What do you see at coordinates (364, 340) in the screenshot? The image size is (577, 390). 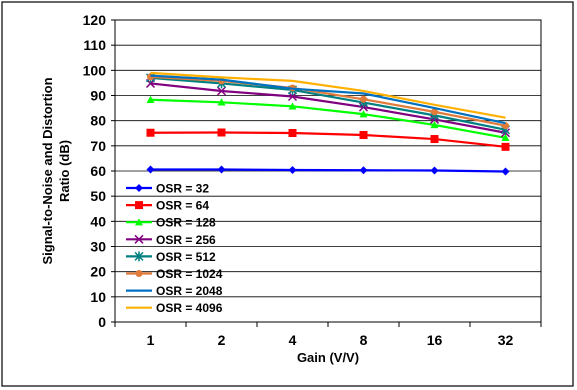 I see `x-tick-label: 8` at bounding box center [364, 340].